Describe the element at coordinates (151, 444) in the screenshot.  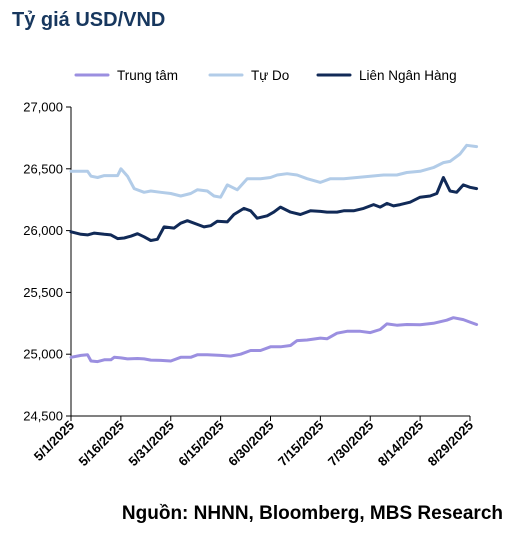
I see `x-tick-label: 5/31/2025` at that location.